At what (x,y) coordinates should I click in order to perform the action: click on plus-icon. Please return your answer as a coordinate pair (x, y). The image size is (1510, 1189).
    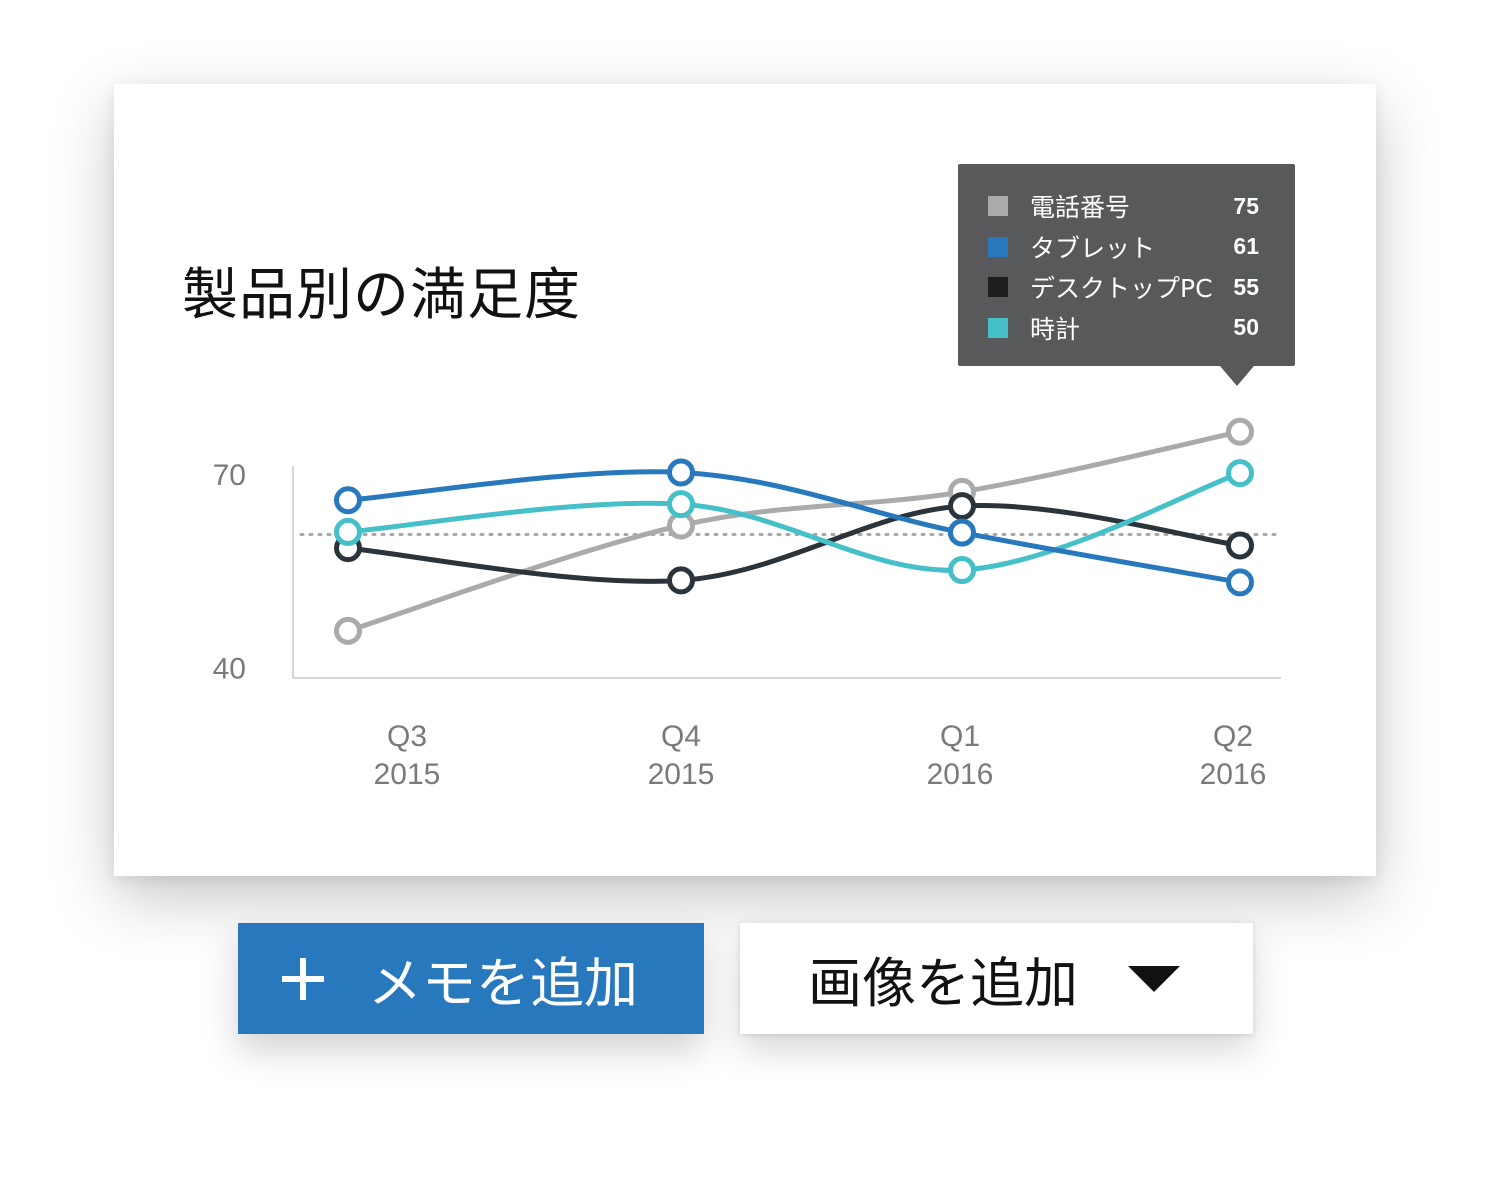
    Looking at the image, I should click on (303, 978).